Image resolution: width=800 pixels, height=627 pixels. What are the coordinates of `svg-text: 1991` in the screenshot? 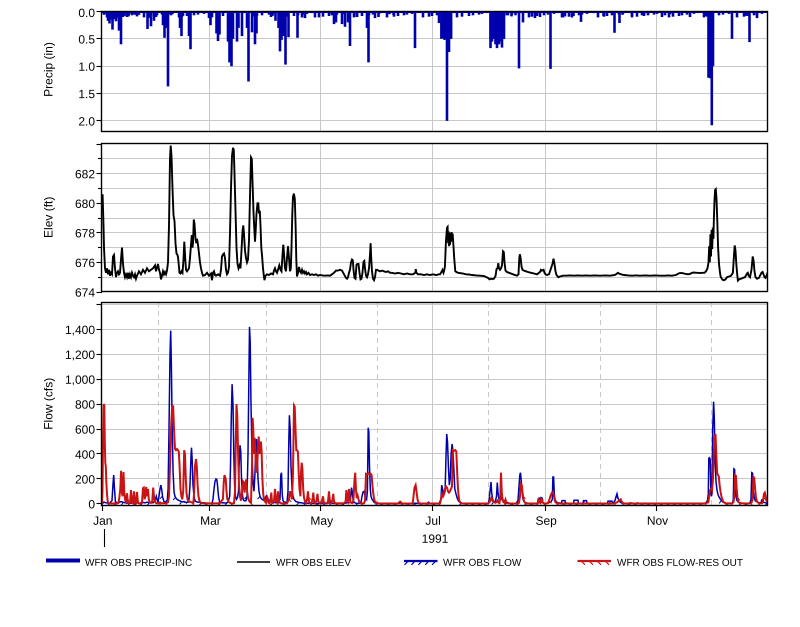 It's located at (435, 539).